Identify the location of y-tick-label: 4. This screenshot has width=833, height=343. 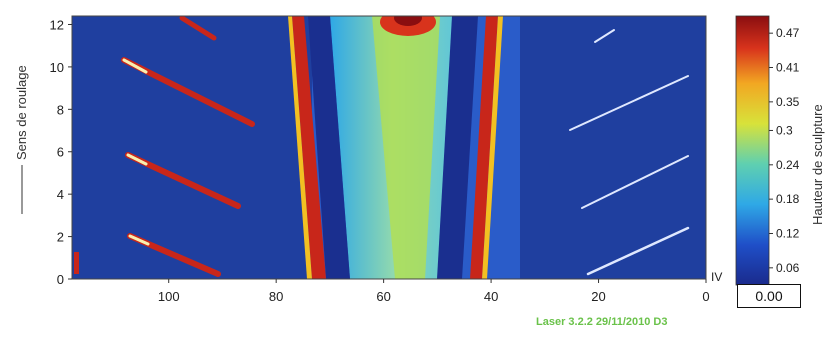
(60, 194).